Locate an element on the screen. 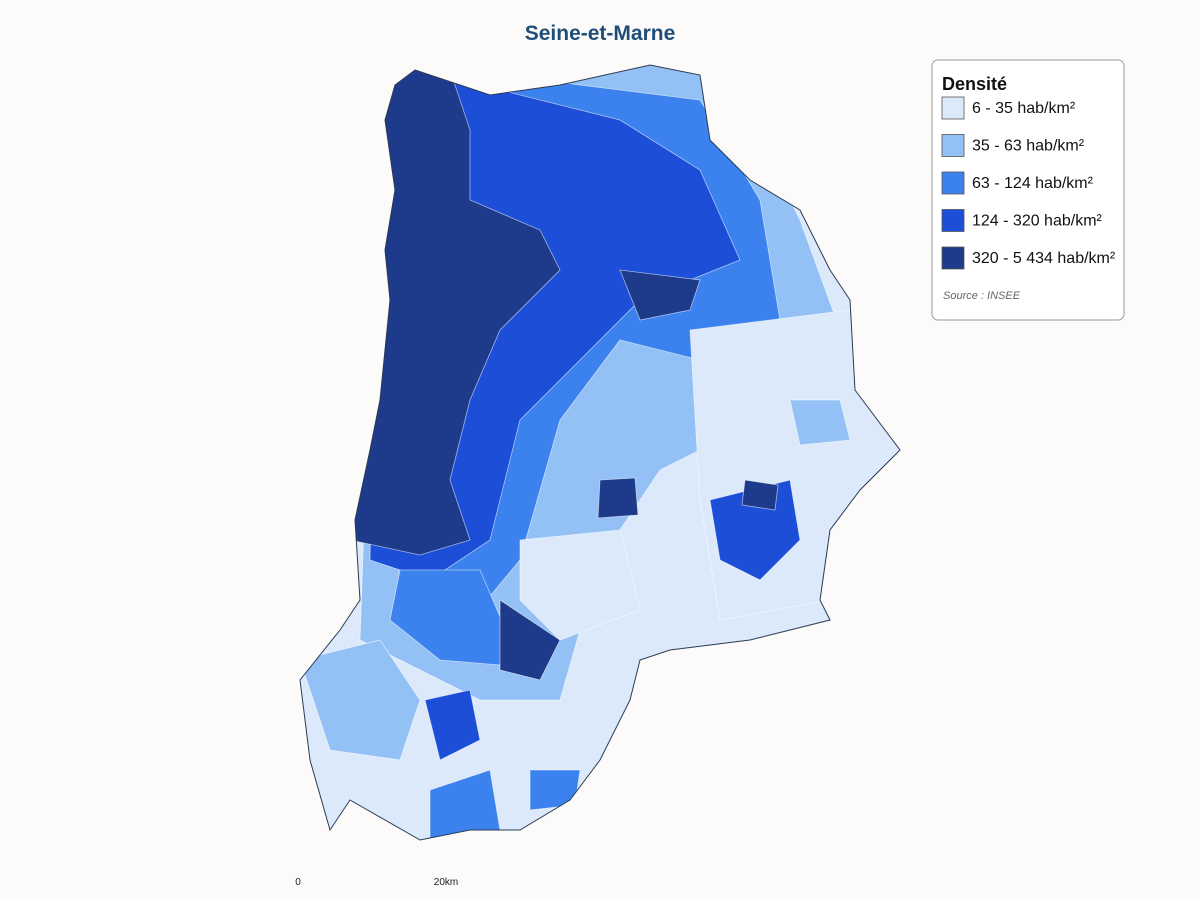 Image resolution: width=1200 pixels, height=900 pixels. legend-label: 63 - 124 hab/km² is located at coordinates (1033, 183).